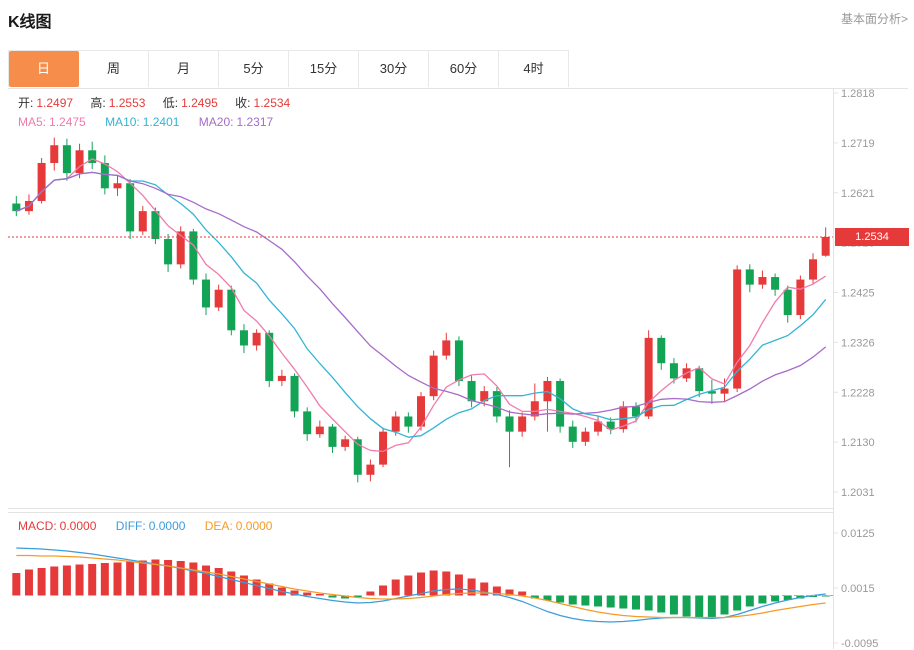  I want to click on macd-value: 0.0000, so click(78, 526).